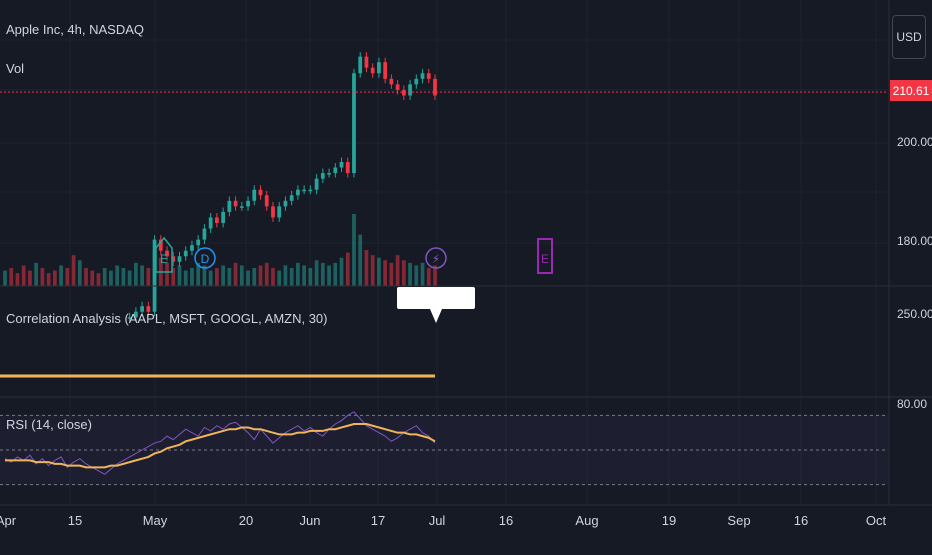 The width and height of the screenshot is (932, 555). What do you see at coordinates (876, 520) in the screenshot?
I see `x-tick-label: Oct` at bounding box center [876, 520].